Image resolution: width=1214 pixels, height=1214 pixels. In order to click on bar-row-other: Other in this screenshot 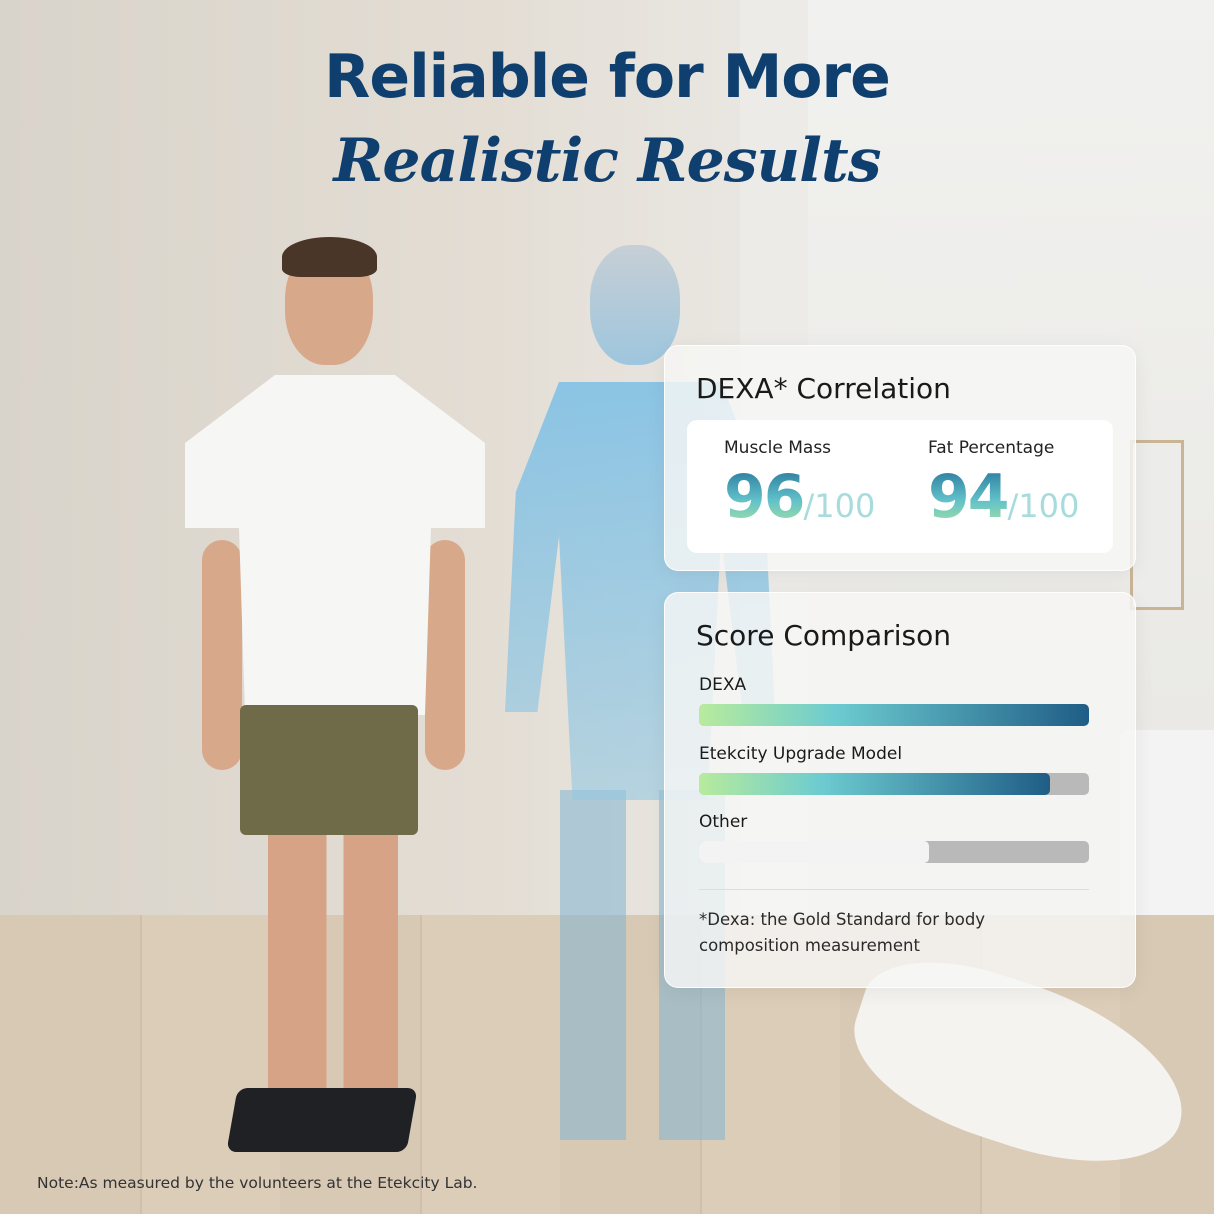, I will do `click(894, 837)`.